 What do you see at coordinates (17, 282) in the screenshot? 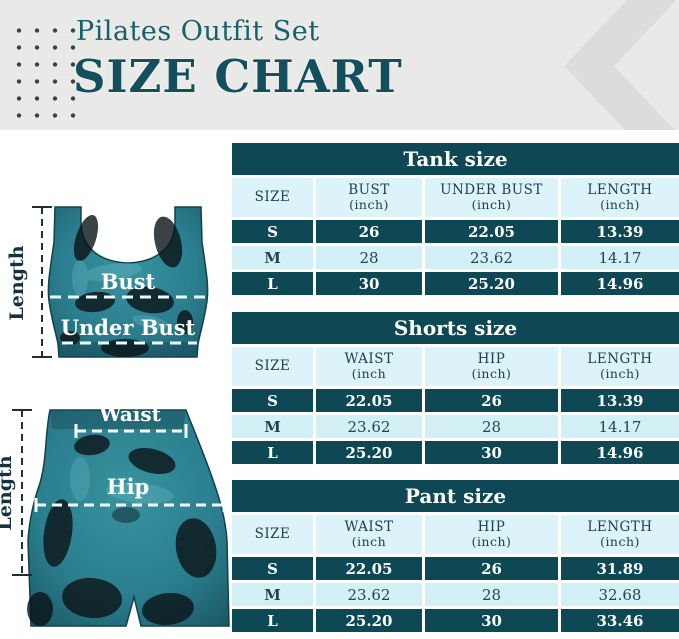
I see `tank-length-label: Length` at bounding box center [17, 282].